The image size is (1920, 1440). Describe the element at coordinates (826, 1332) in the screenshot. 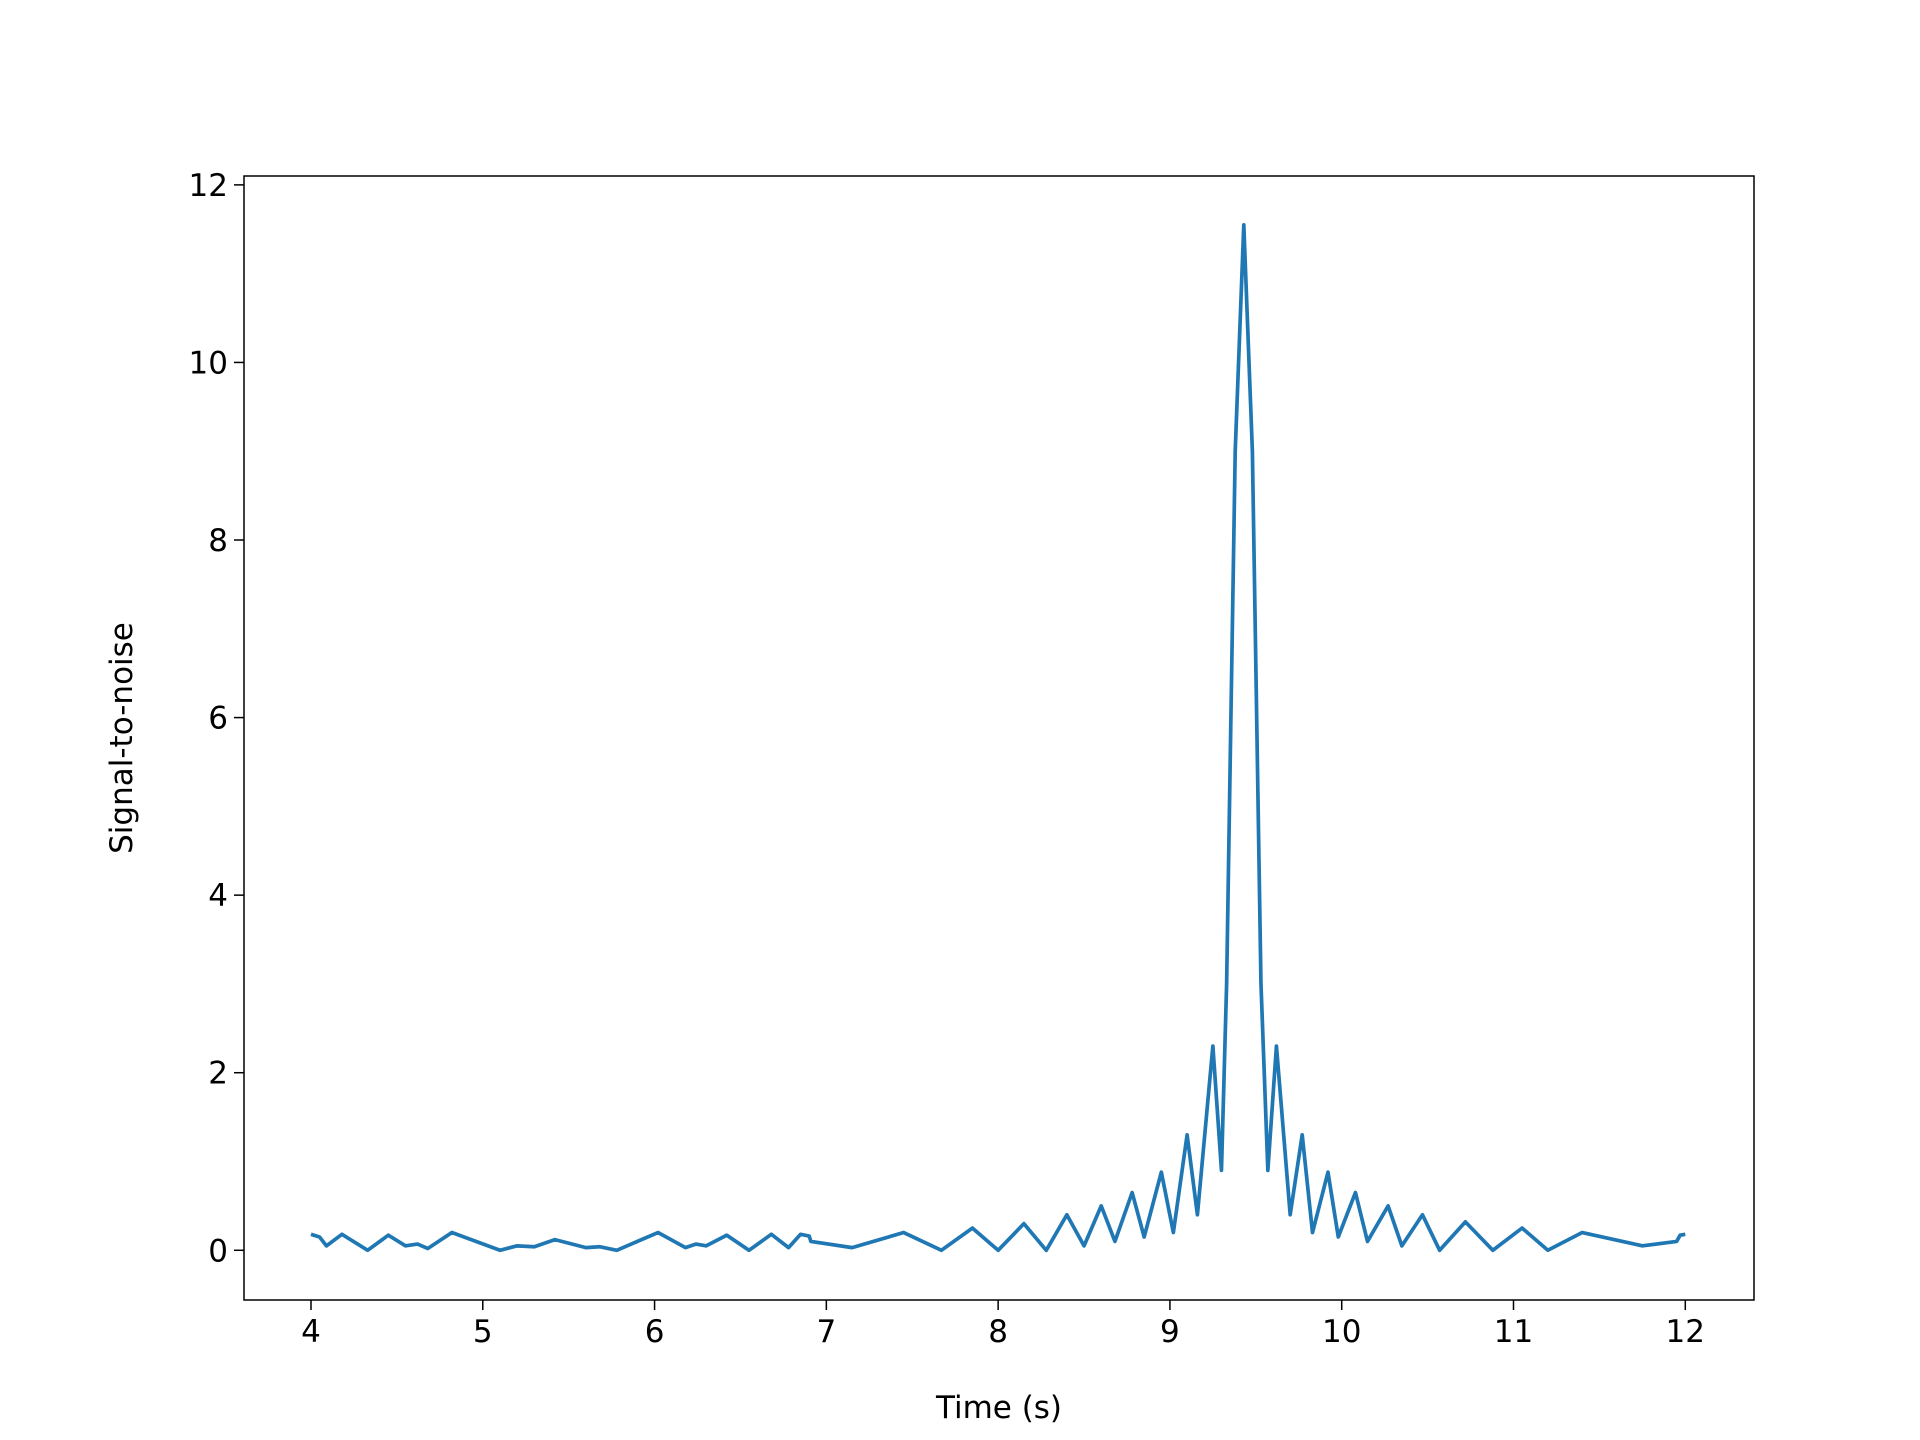

I see `x-tick-label: 7` at that location.